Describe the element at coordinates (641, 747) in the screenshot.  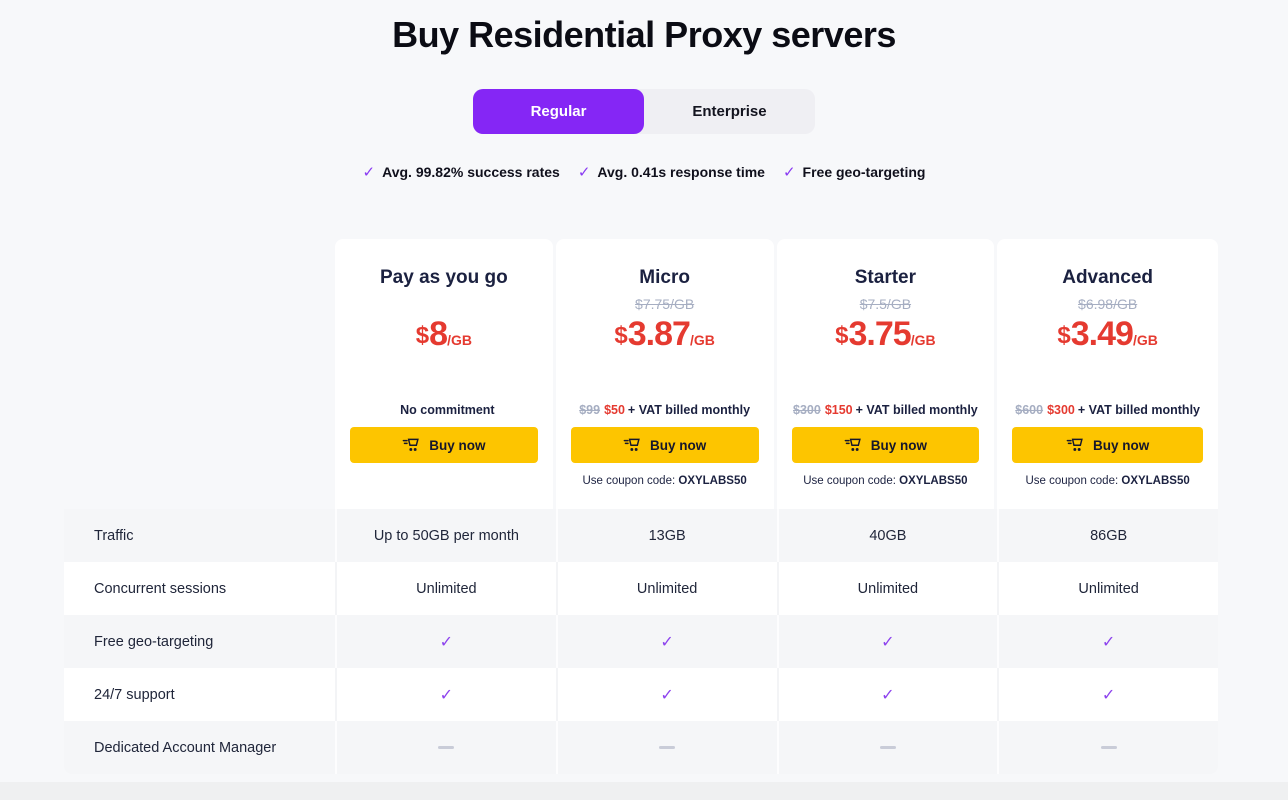
I see `table-row-dedicated-account-manager: Dedicated Account Manager` at that location.